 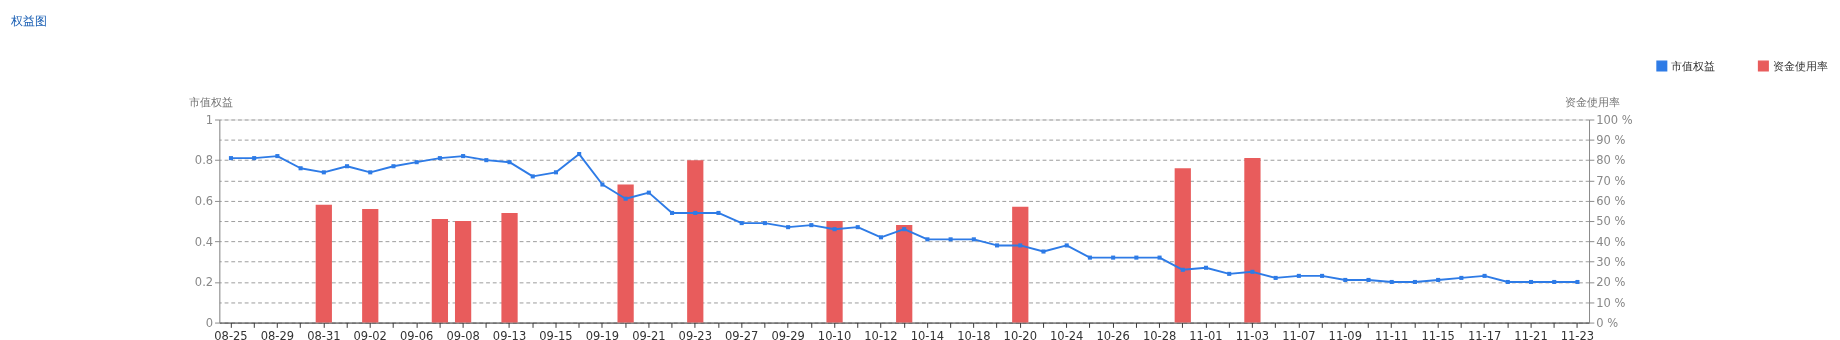 I want to click on x-tick-label: 09-19, so click(x=602, y=334).